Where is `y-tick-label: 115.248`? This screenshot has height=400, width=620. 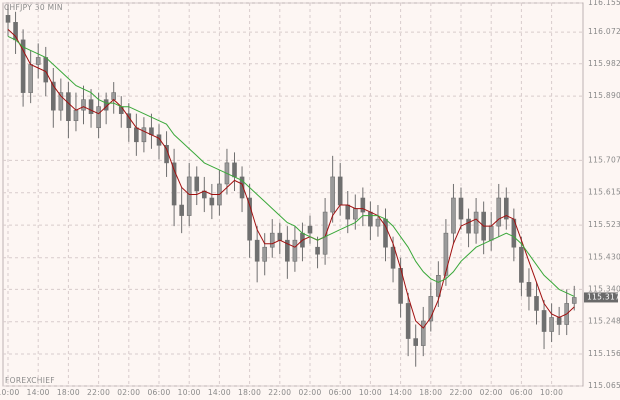
y-tick-label: 115.248 is located at coordinates (604, 321).